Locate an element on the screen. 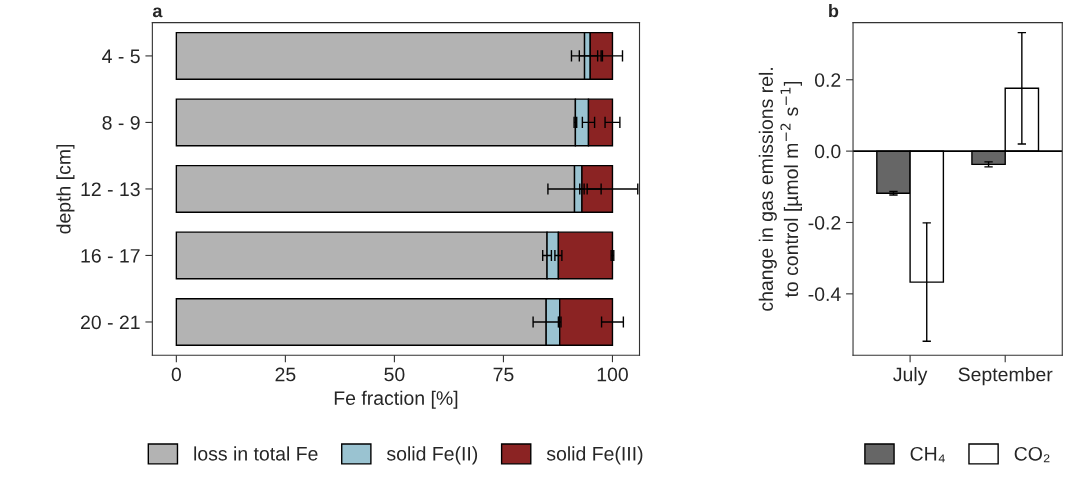  x-tick-label: 0 is located at coordinates (176, 374).